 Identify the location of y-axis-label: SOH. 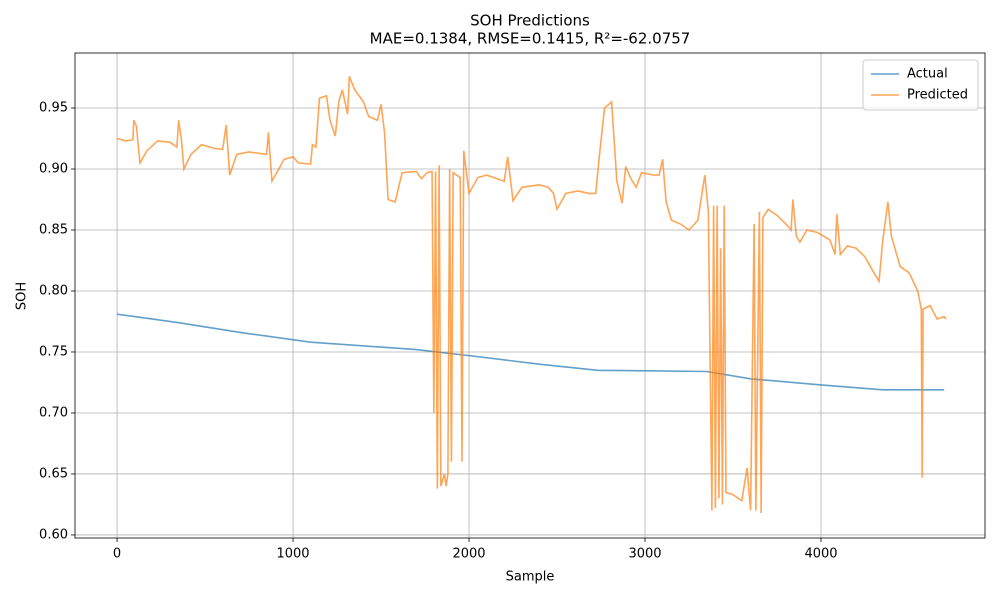
(22, 296).